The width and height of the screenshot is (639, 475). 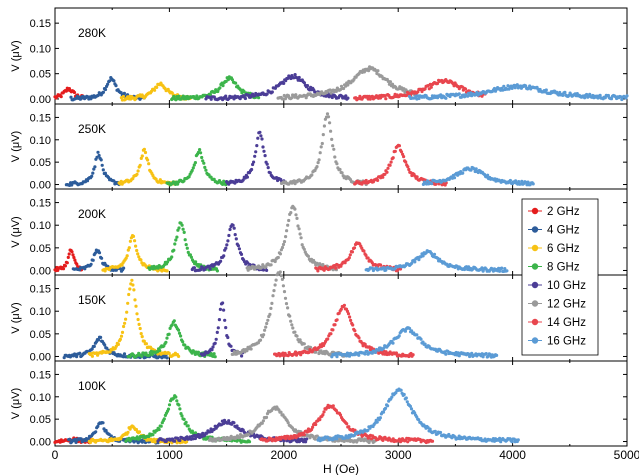 I want to click on y-tick-label: 0.15, so click(x=40, y=290).